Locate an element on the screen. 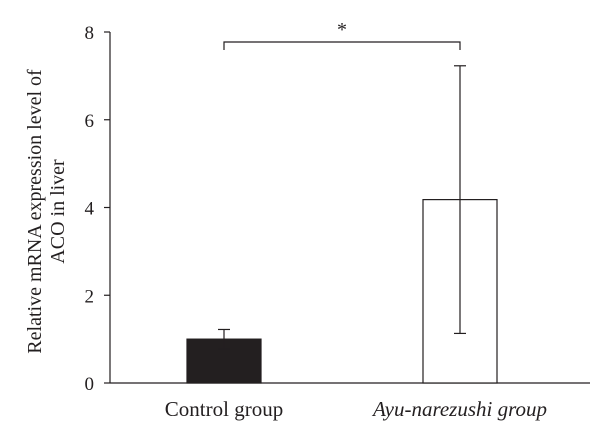 The image size is (600, 446). y-tick-label: 6 is located at coordinates (90, 121).